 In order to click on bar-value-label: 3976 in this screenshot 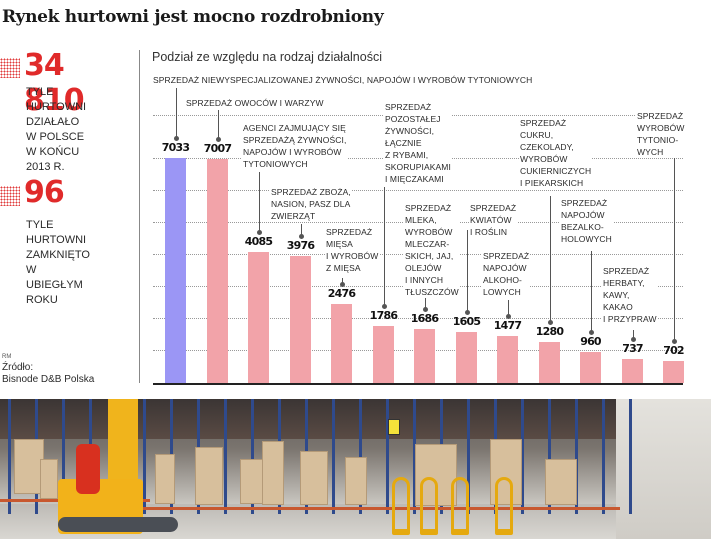, I will do `click(300, 245)`.